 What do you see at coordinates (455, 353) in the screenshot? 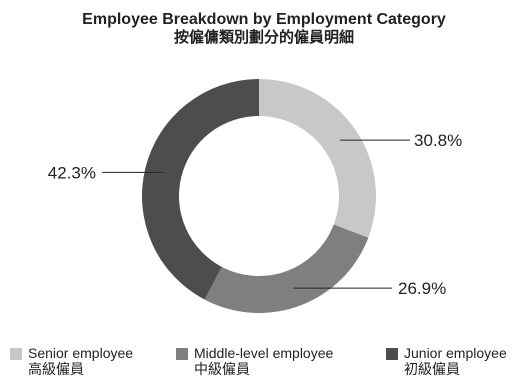
I see `legend-label-junior: Junior employee` at bounding box center [455, 353].